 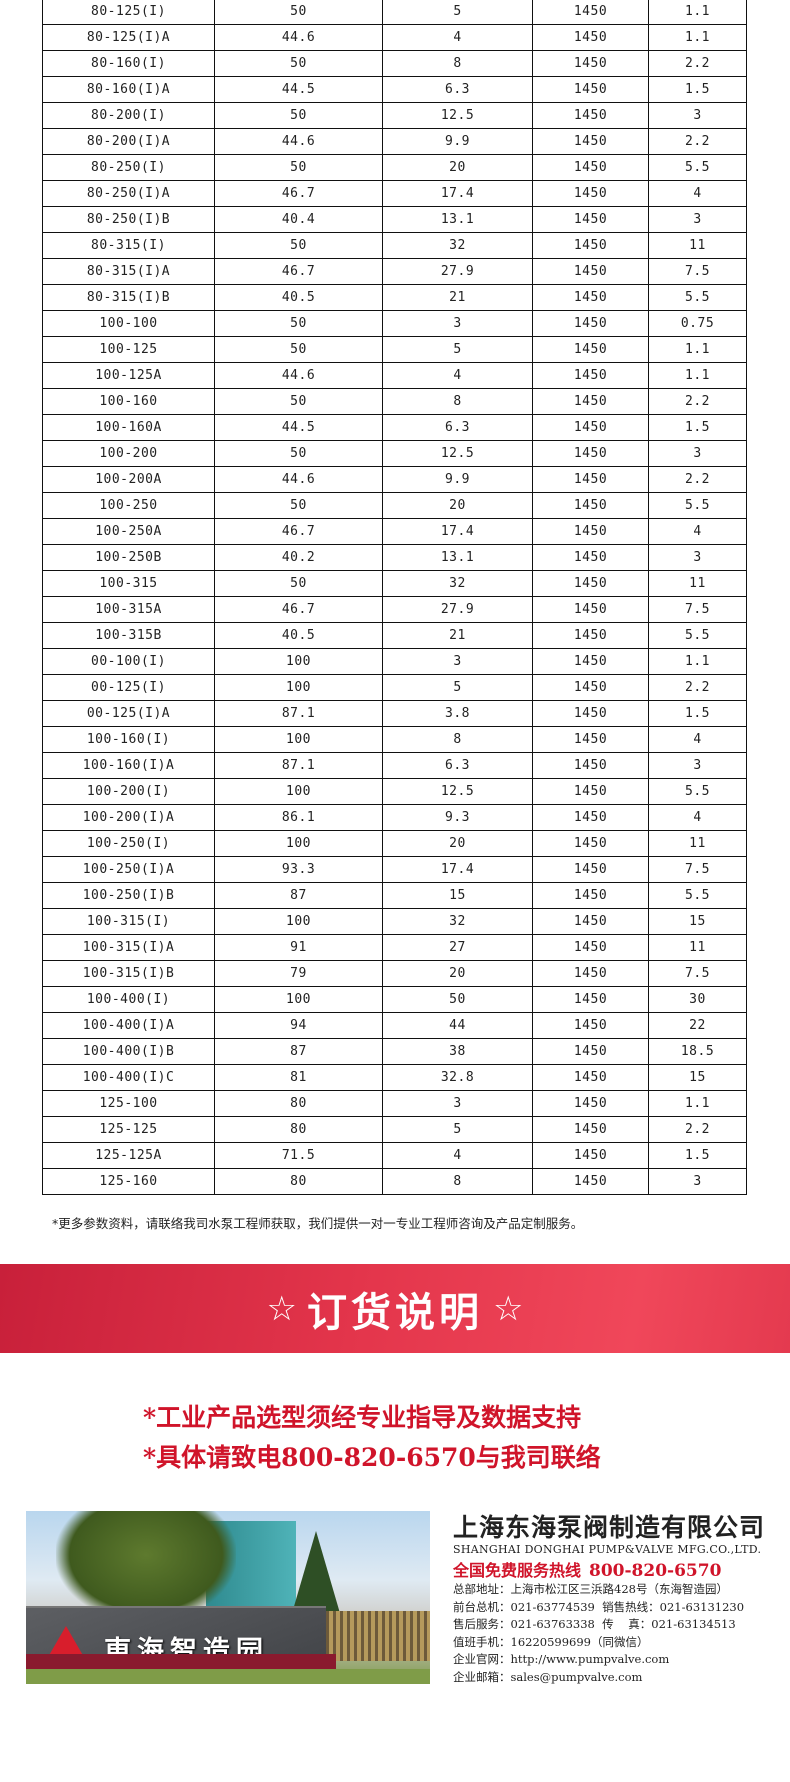 I want to click on table-cell: 100-315(I)B, so click(x=128, y=973).